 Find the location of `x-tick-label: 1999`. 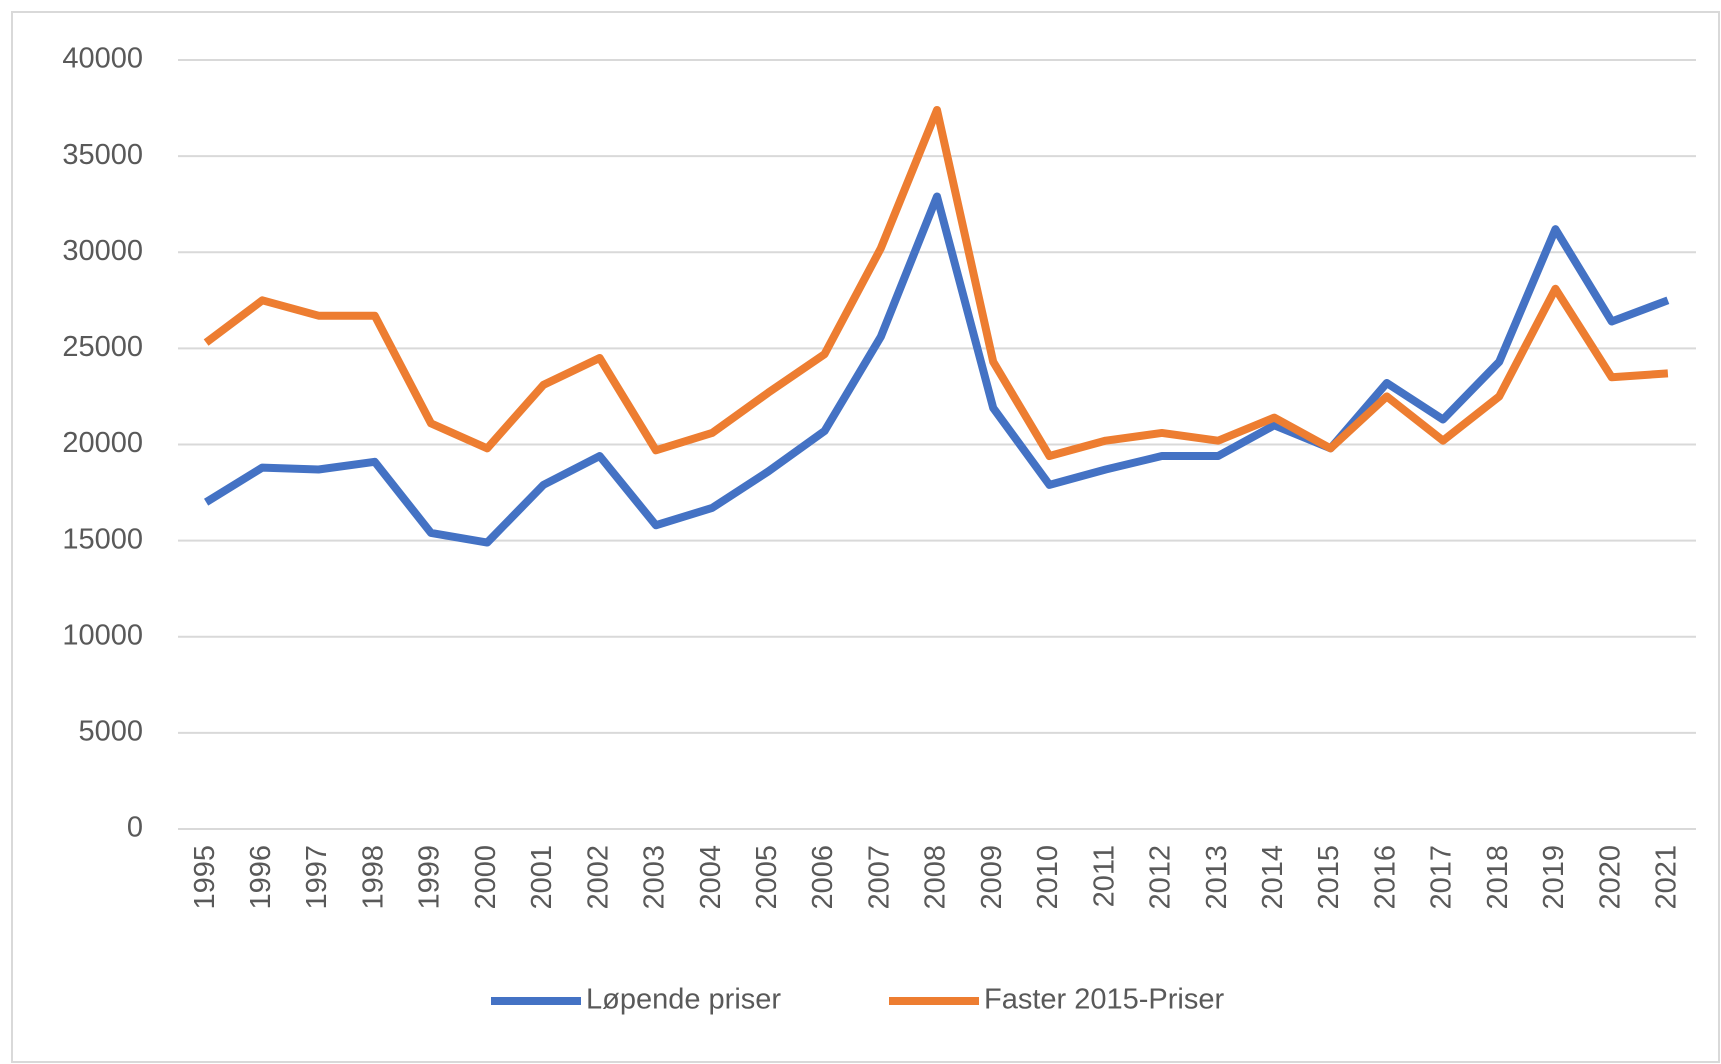

x-tick-label: 1999 is located at coordinates (430, 877).